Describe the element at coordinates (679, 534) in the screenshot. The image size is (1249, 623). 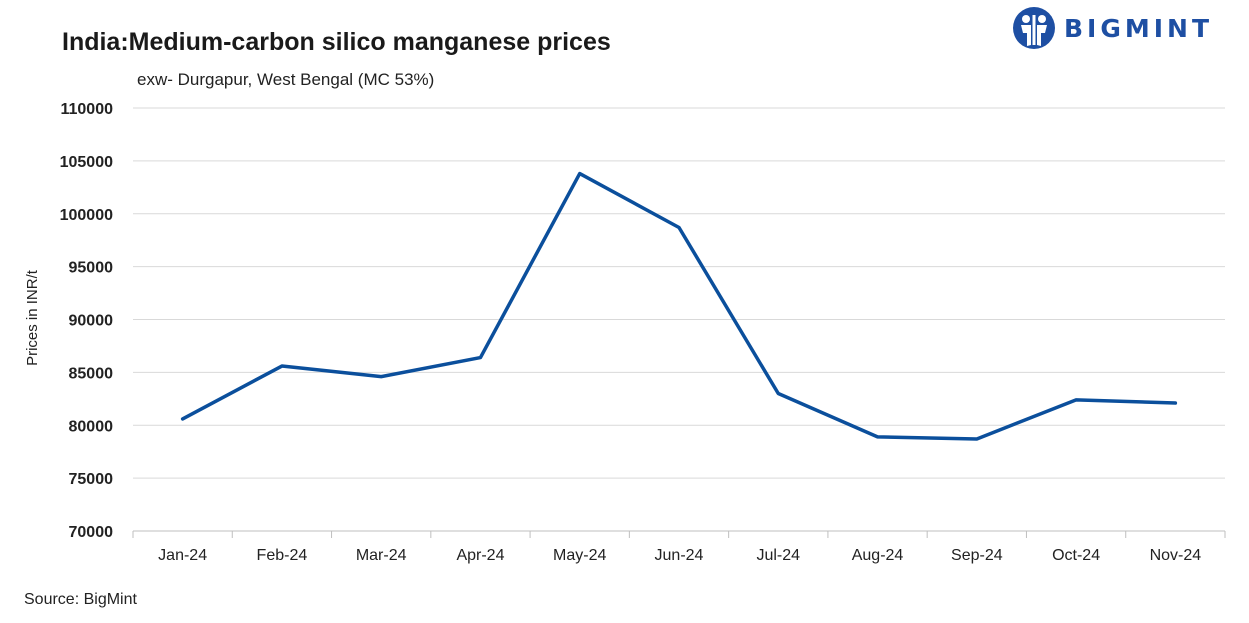
I see `x-axis` at that location.